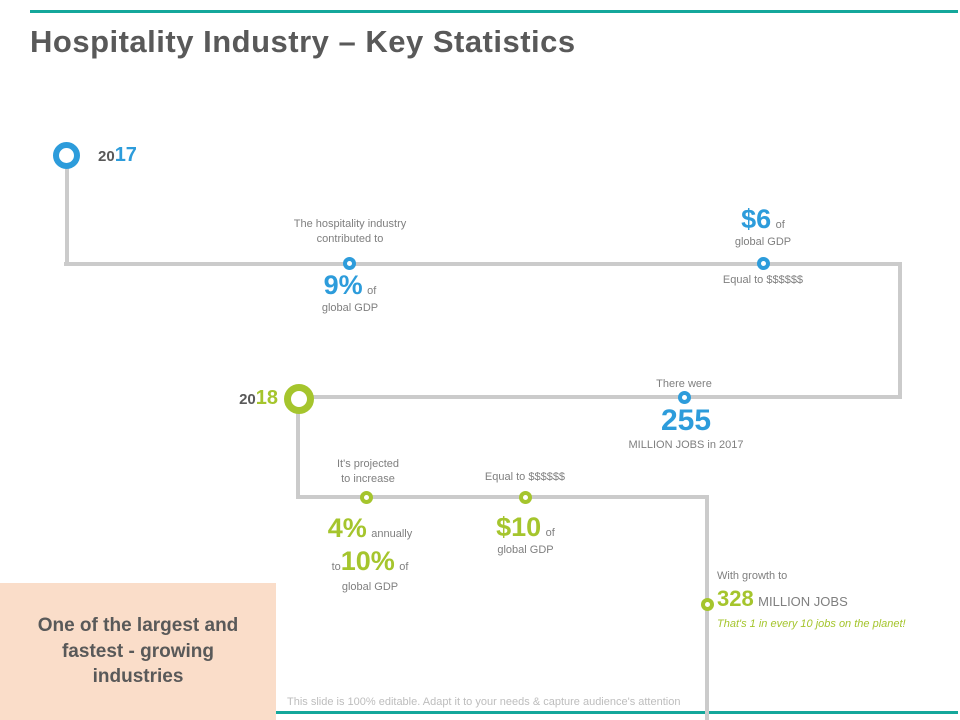 This screenshot has width=960, height=720. What do you see at coordinates (298, 454) in the screenshot?
I see `connector-2018-drop` at bounding box center [298, 454].